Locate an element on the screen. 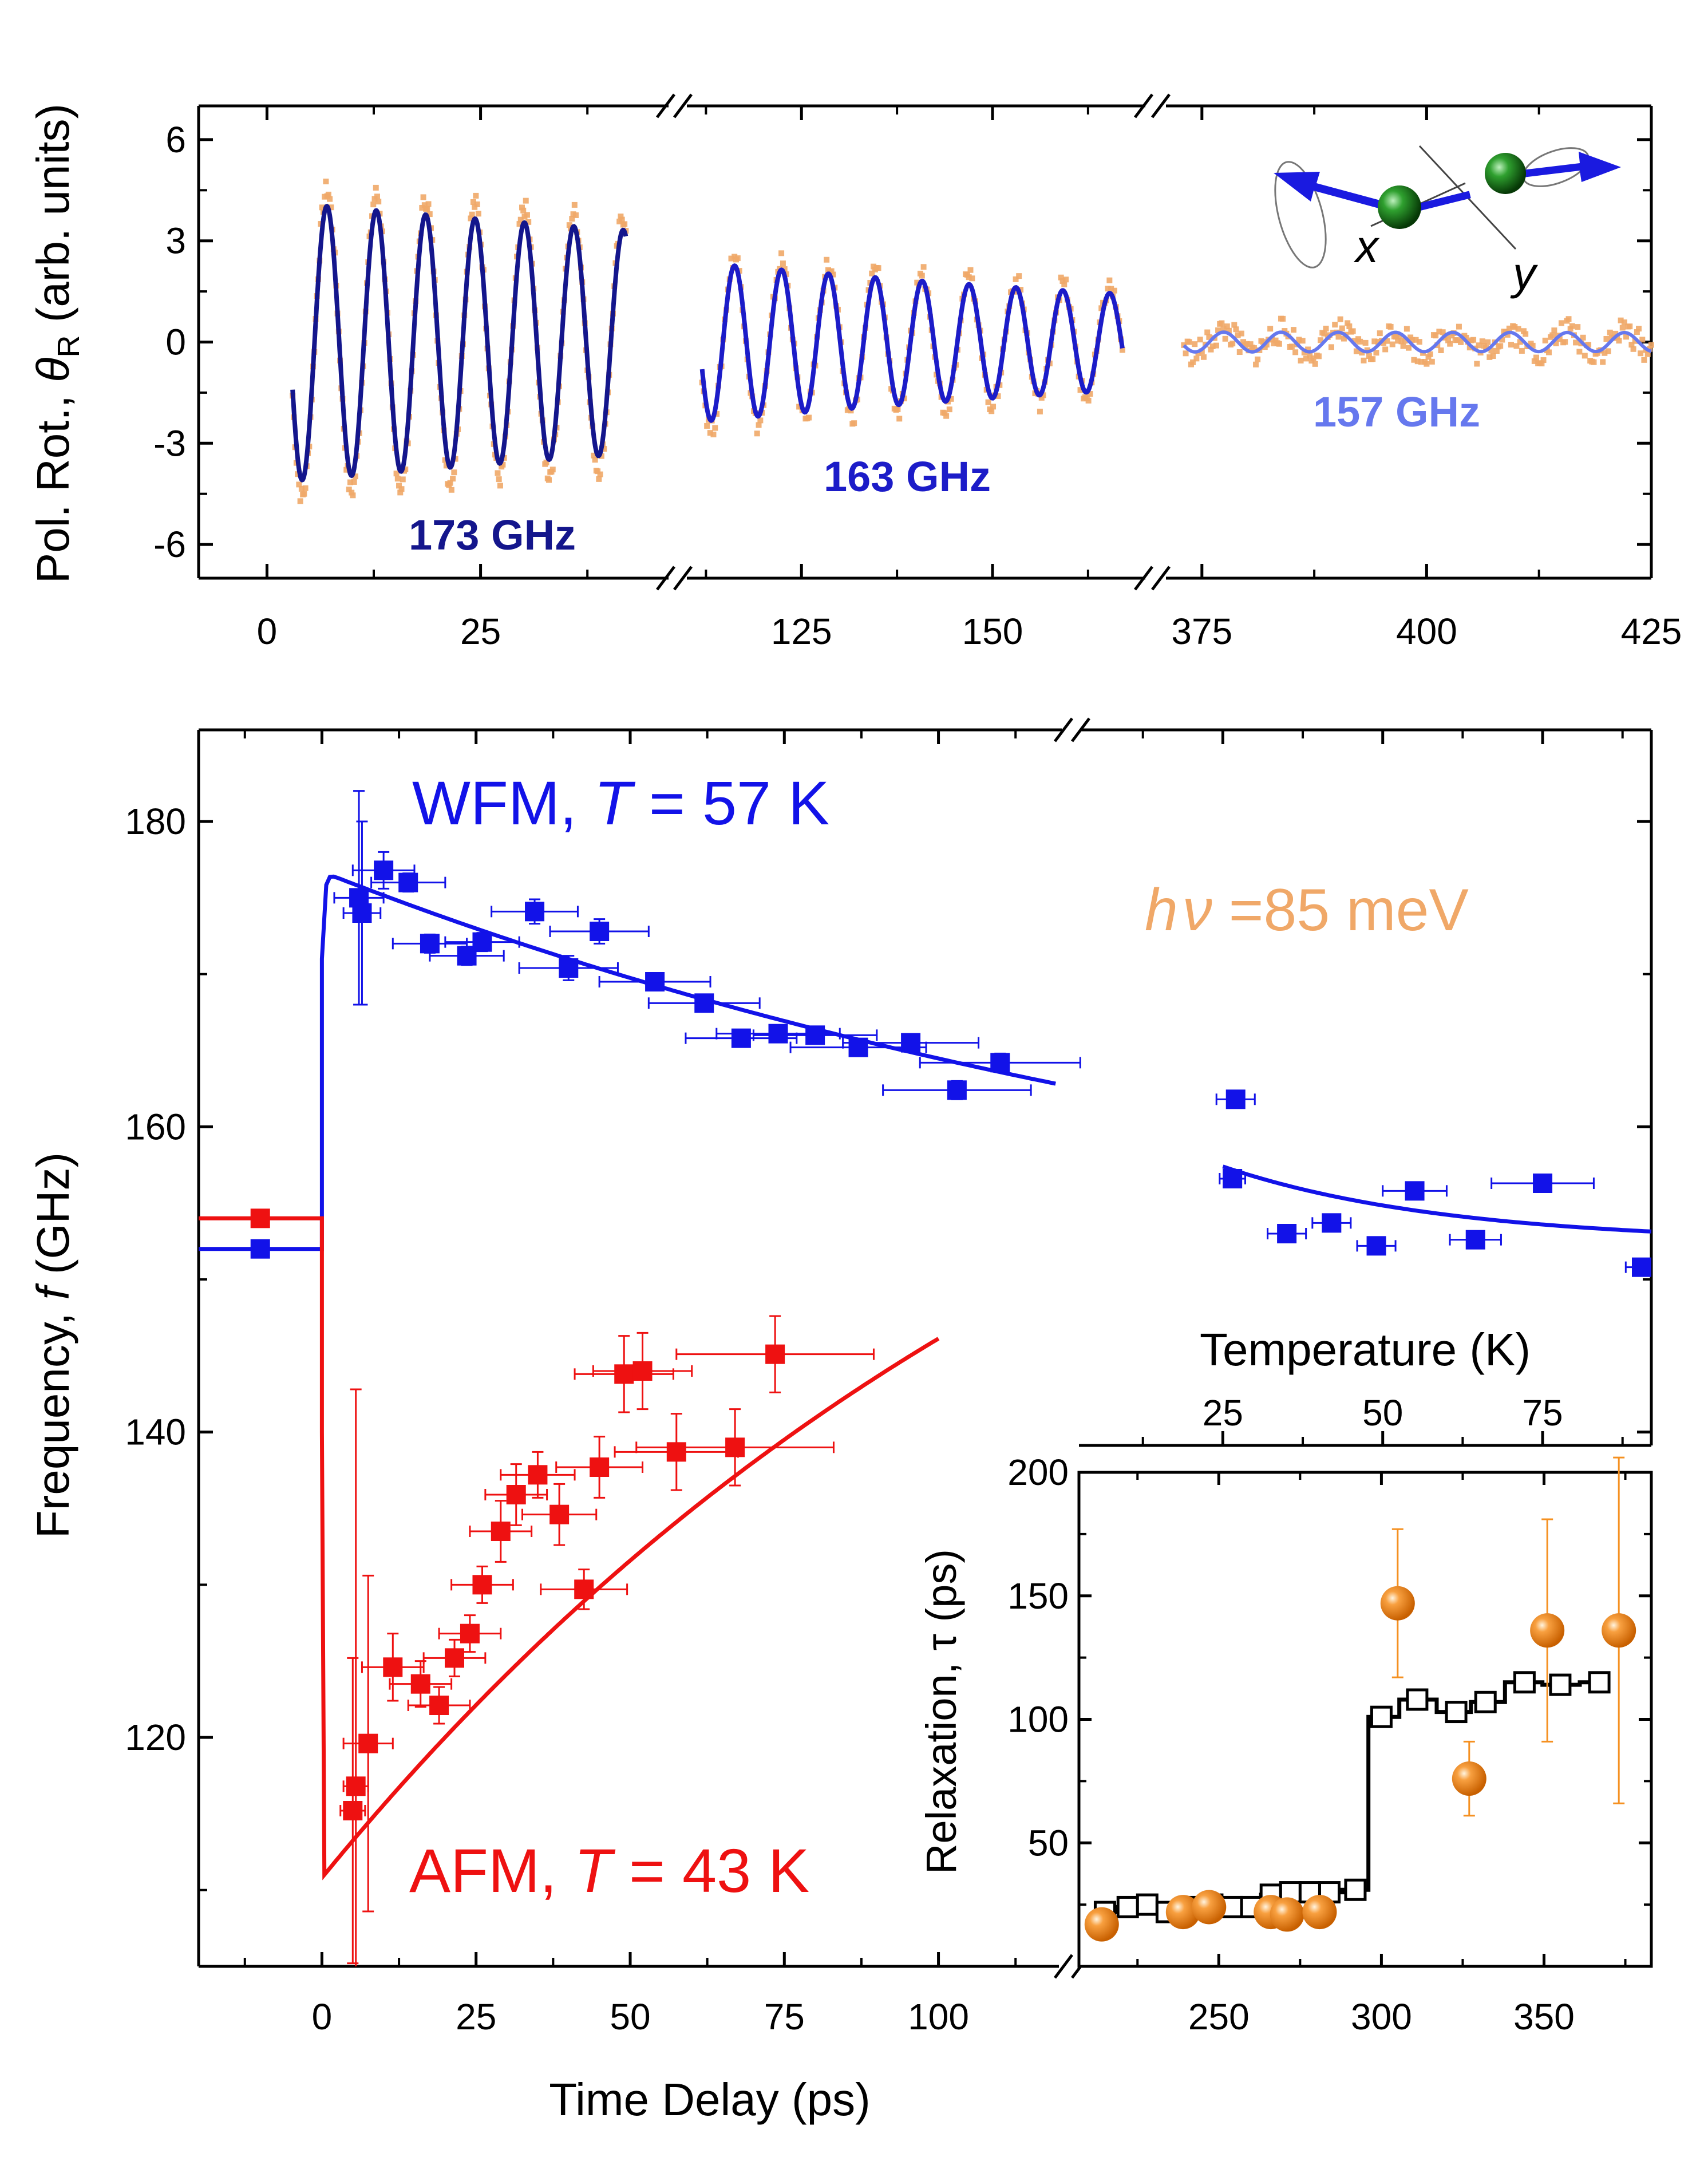 The image size is (1708, 2161). series-label-163: 163 GHz is located at coordinates (908, 476).